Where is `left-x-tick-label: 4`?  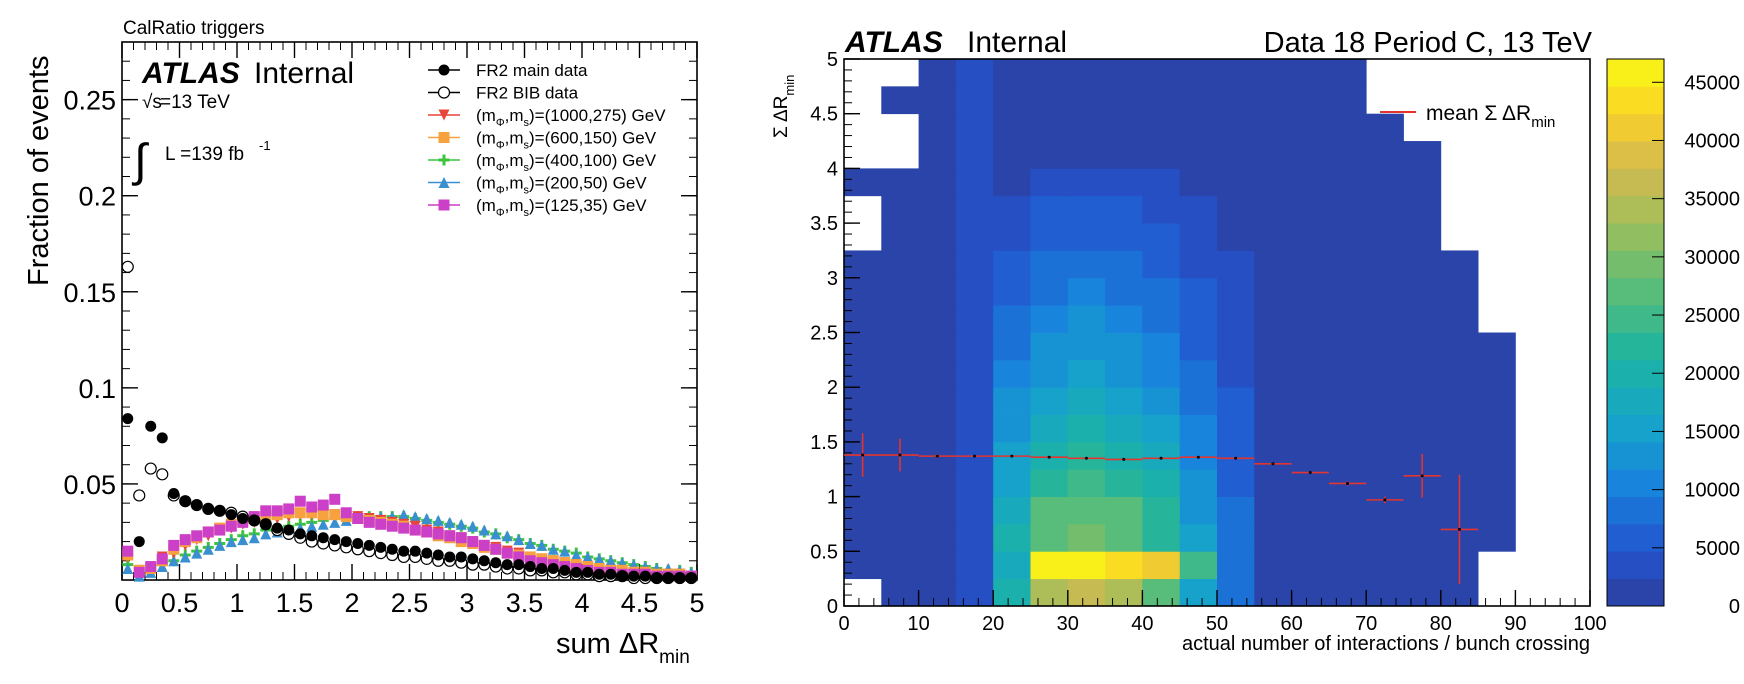
left-x-tick-label: 4 is located at coordinates (581, 603).